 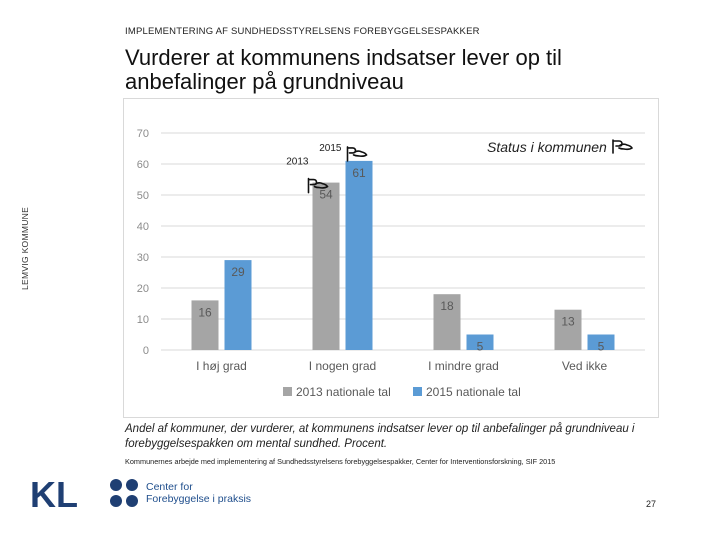 I want to click on y-tick-label: 50, so click(x=143, y=196).